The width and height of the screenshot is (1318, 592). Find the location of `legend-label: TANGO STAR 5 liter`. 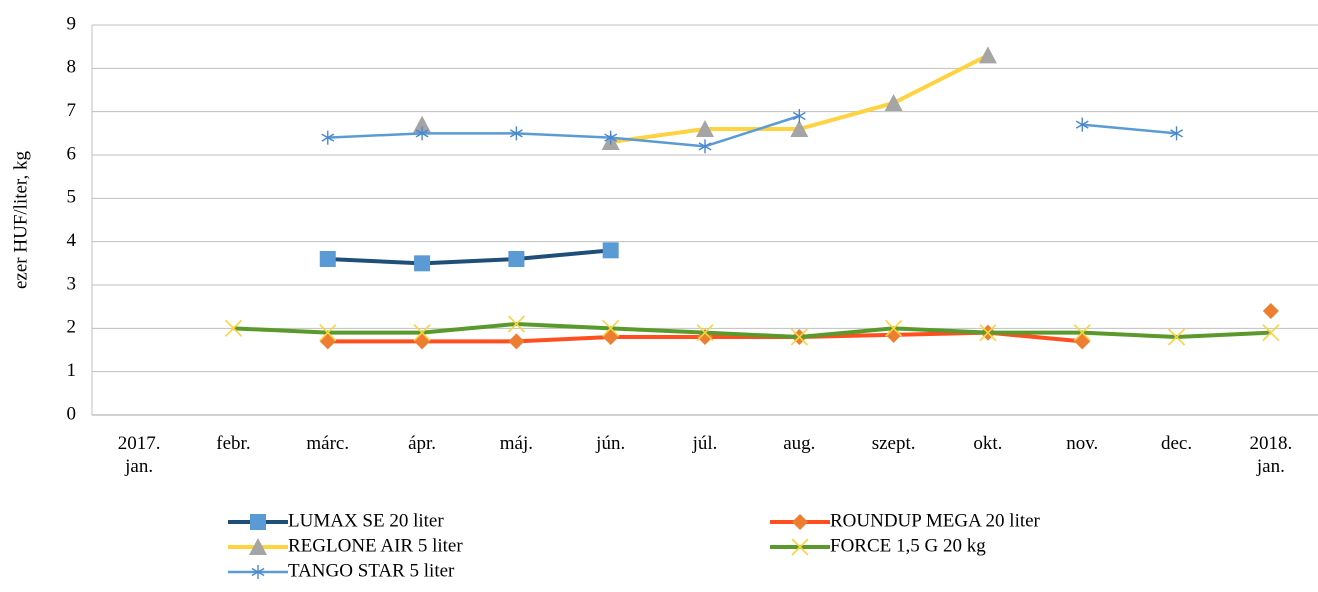

legend-label: TANGO STAR 5 liter is located at coordinates (371, 570).